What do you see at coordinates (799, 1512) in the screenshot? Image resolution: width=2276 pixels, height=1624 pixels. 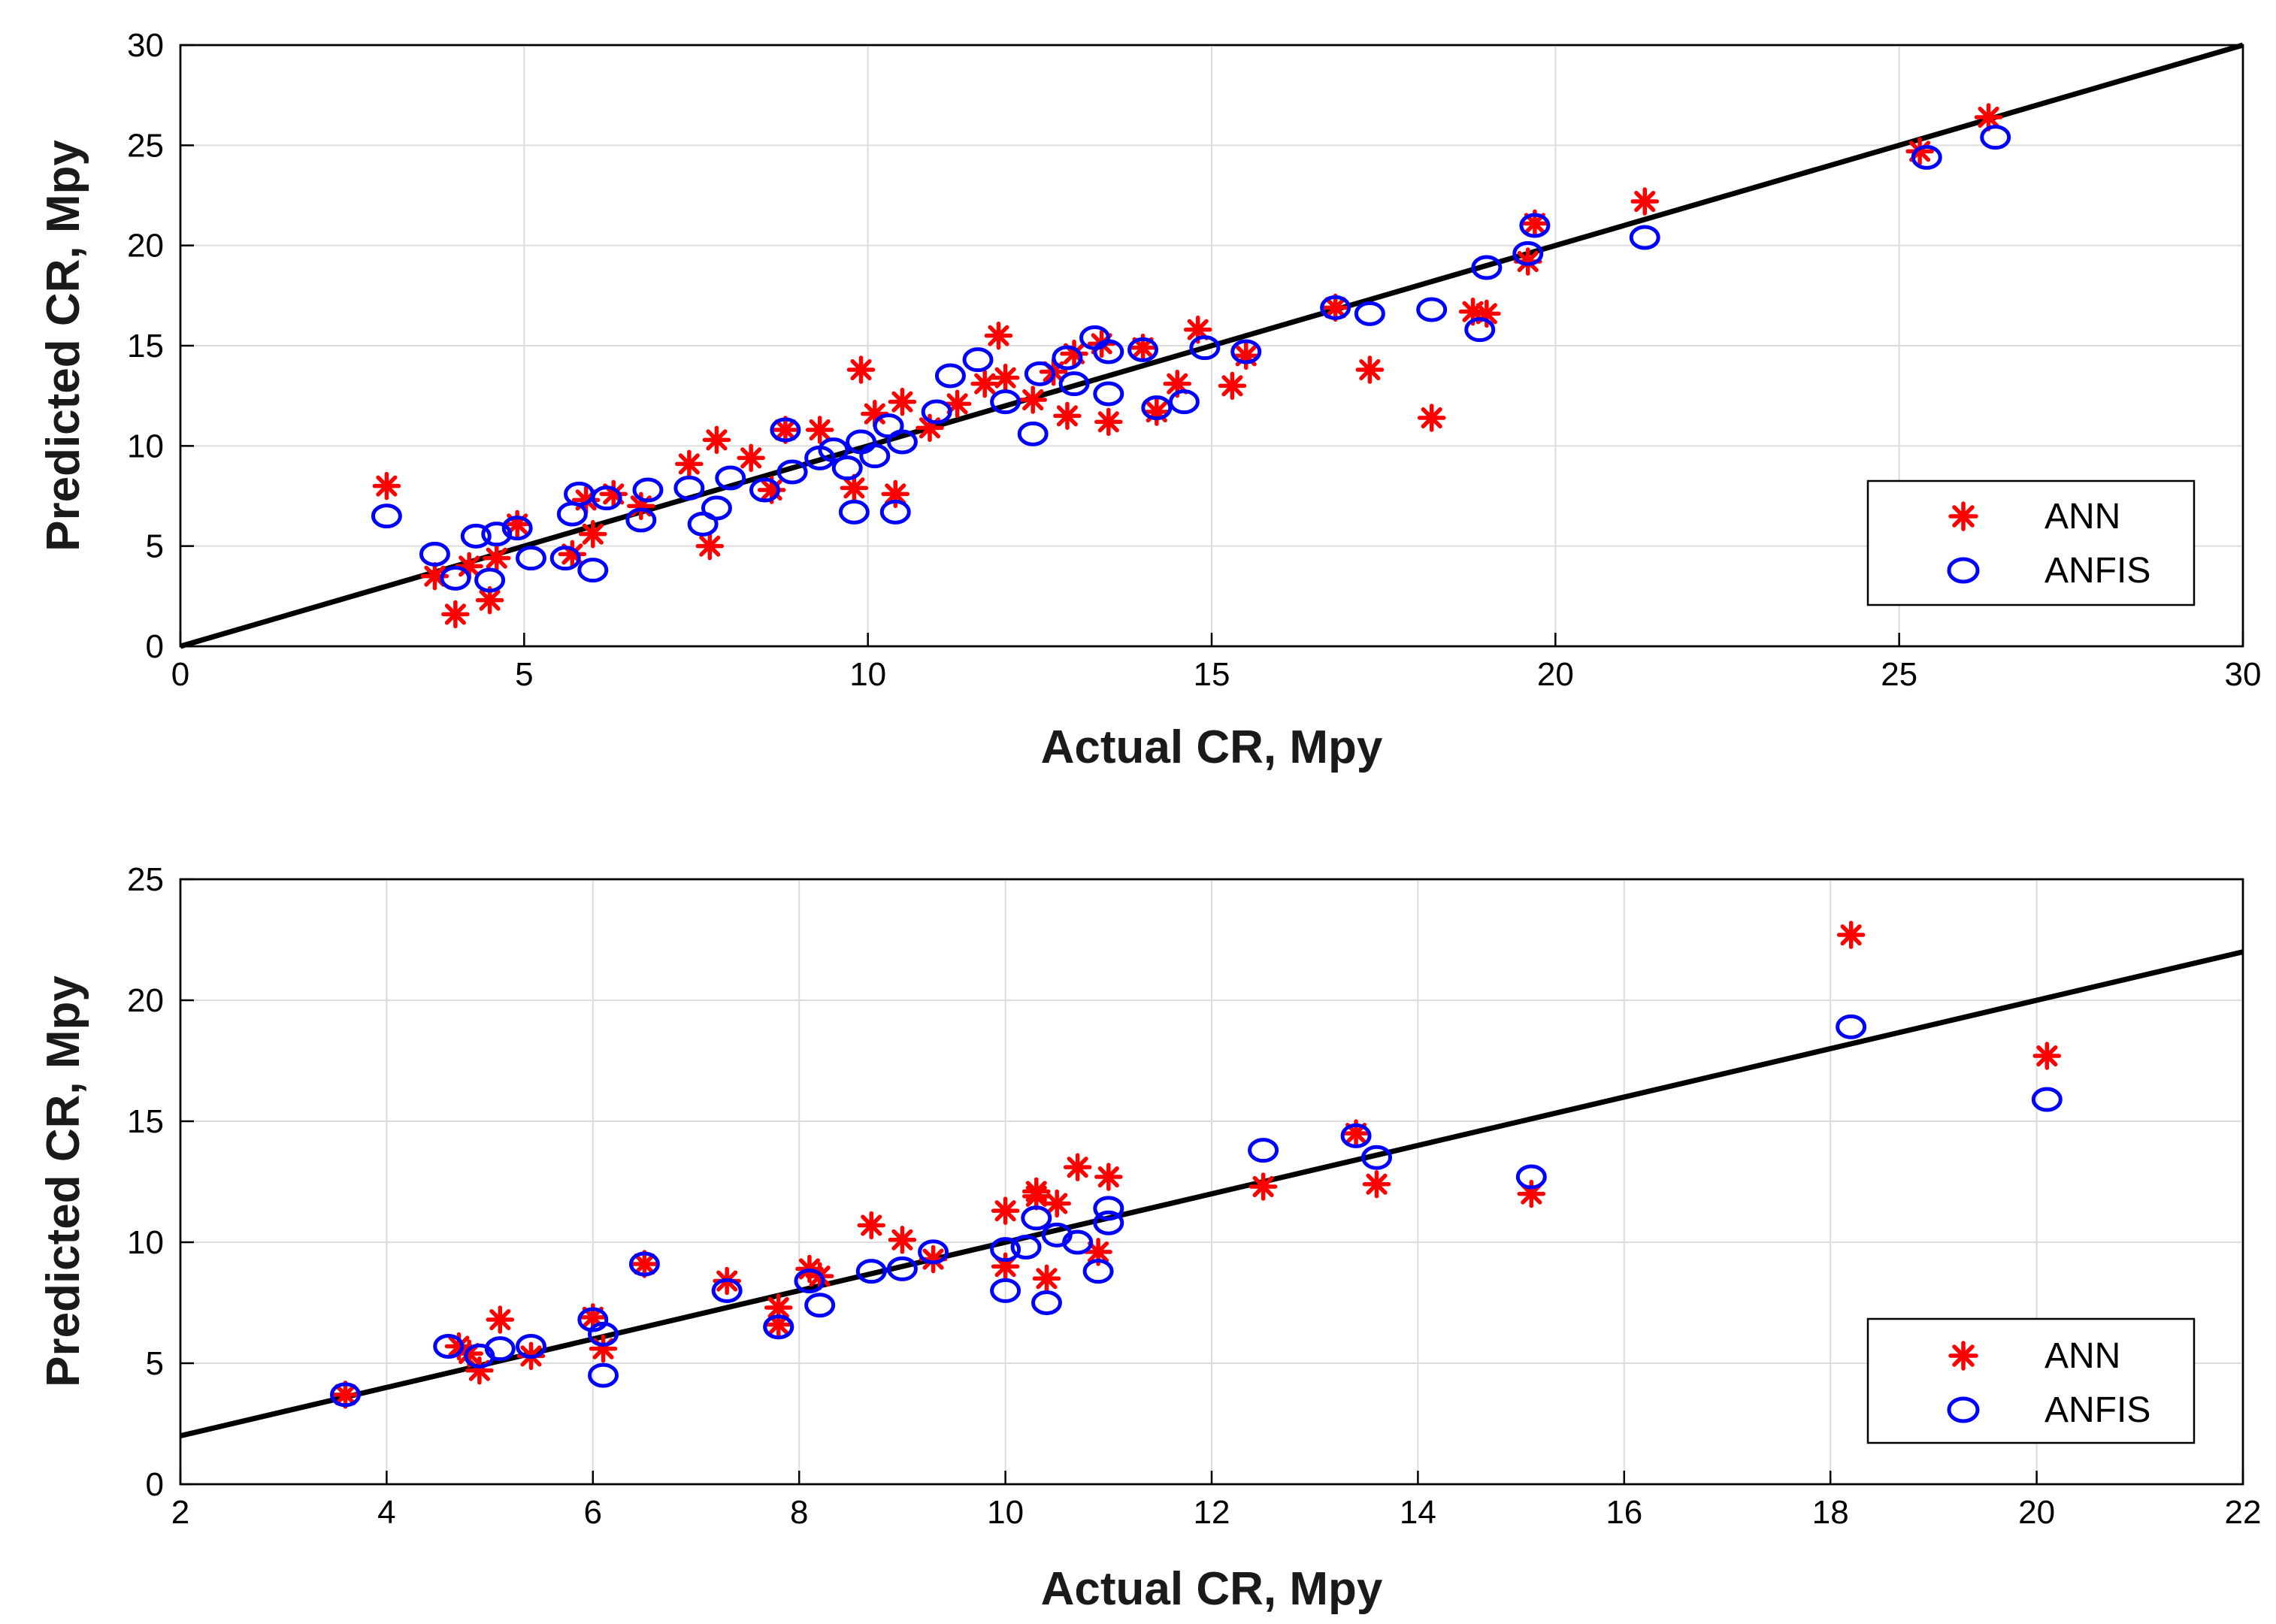 I see `bottom-x-tick-label: 8` at bounding box center [799, 1512].